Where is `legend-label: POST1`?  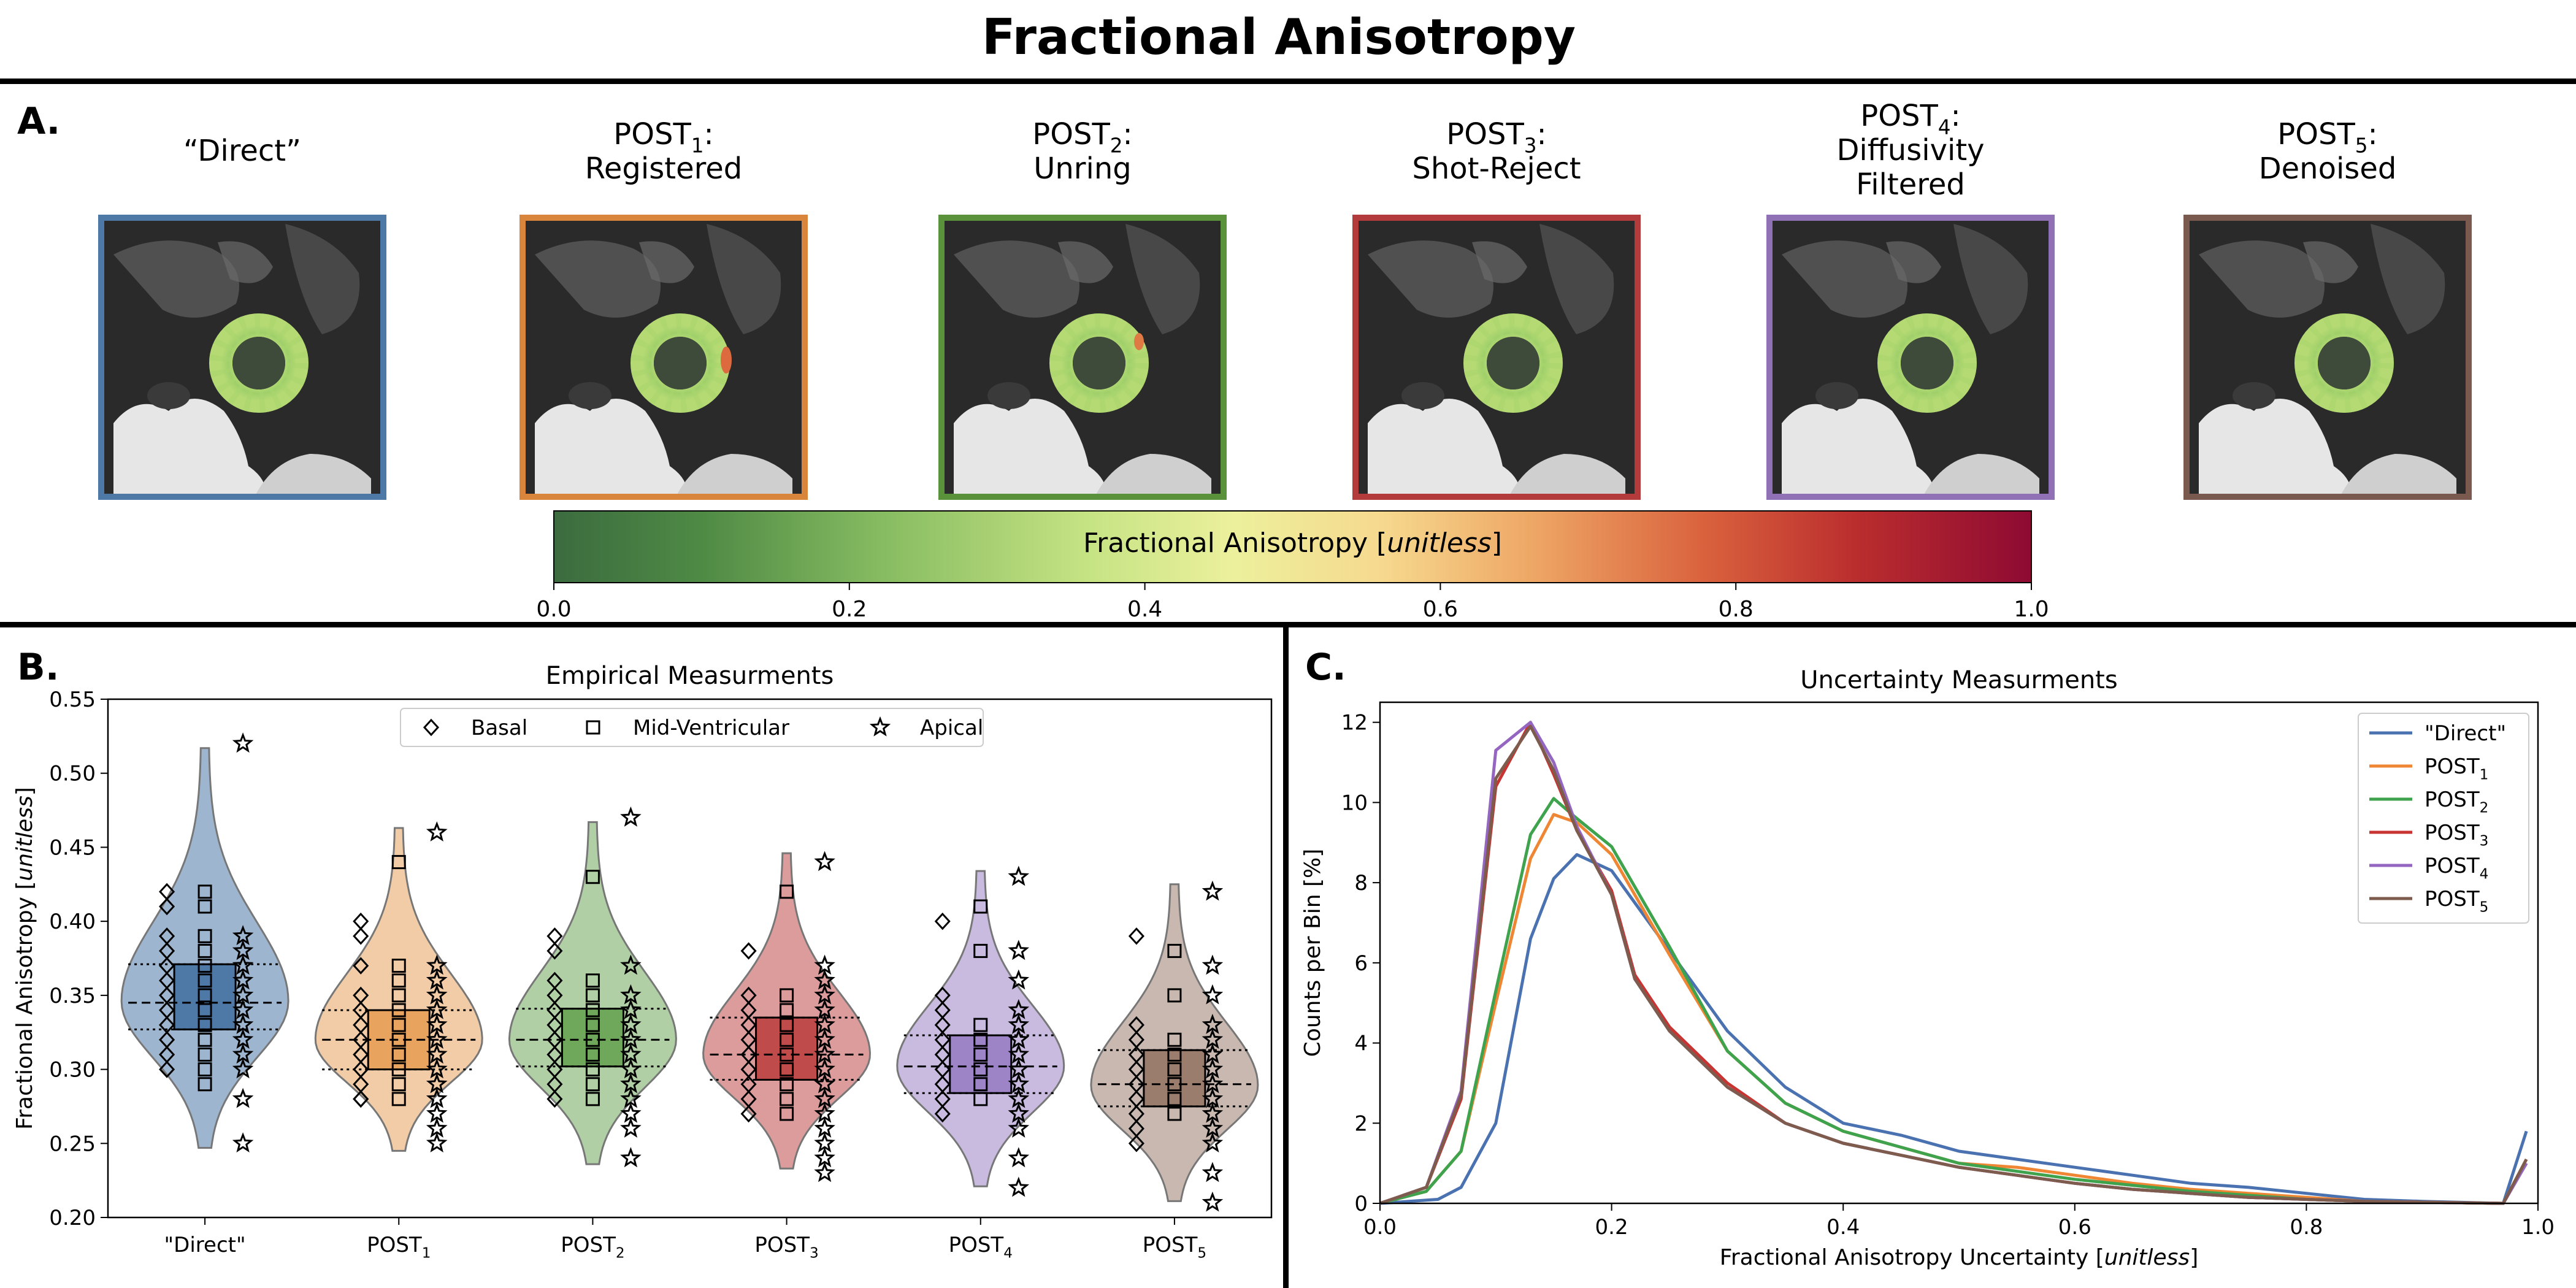 legend-label: POST1 is located at coordinates (2456, 768).